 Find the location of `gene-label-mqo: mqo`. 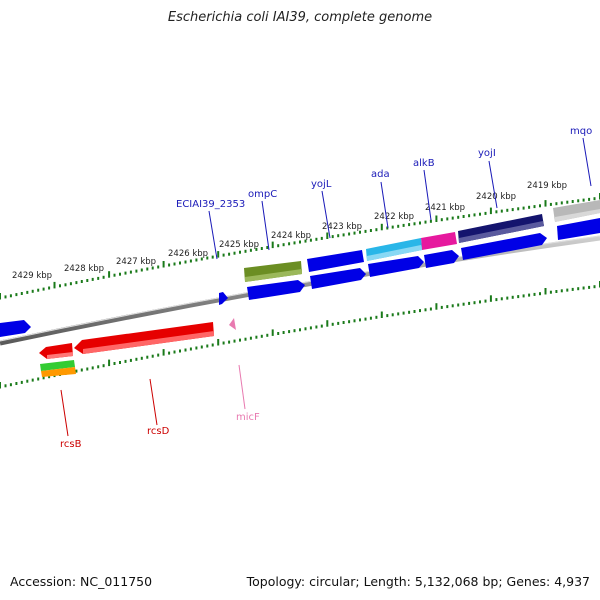

gene-label-mqo: mqo is located at coordinates (581, 131).